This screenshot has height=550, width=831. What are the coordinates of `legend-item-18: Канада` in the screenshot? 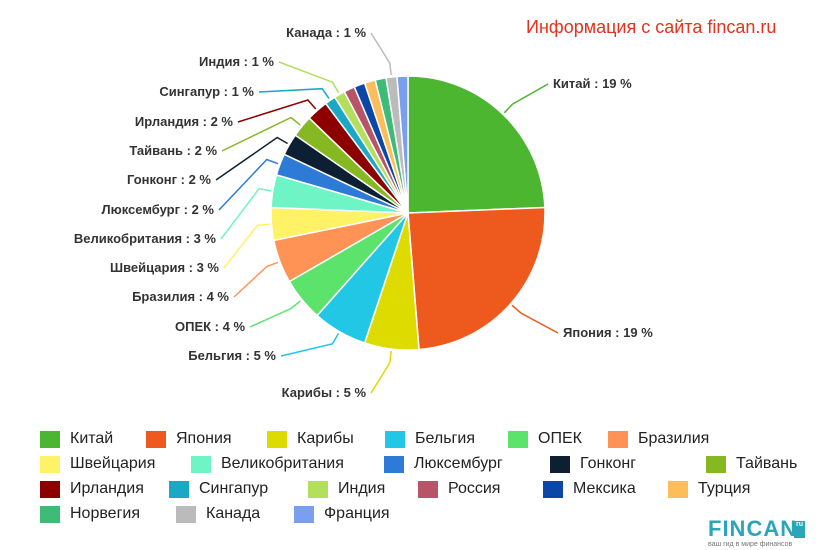 It's located at (218, 514).